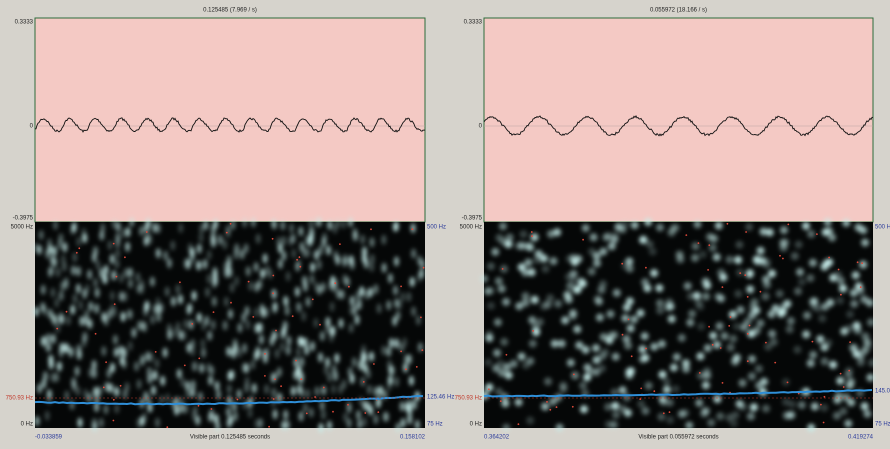  What do you see at coordinates (440, 398) in the screenshot?
I see `pitch-value: 125.46 Hz` at bounding box center [440, 398].